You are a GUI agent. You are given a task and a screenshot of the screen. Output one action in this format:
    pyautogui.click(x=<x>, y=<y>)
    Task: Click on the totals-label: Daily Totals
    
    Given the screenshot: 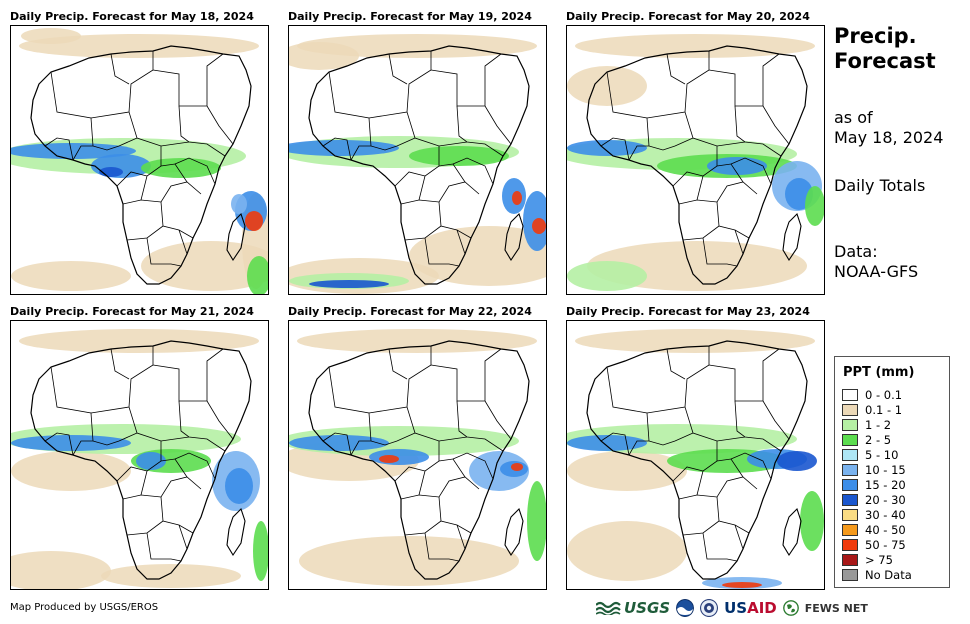 What is the action you would take?
    pyautogui.click(x=880, y=185)
    